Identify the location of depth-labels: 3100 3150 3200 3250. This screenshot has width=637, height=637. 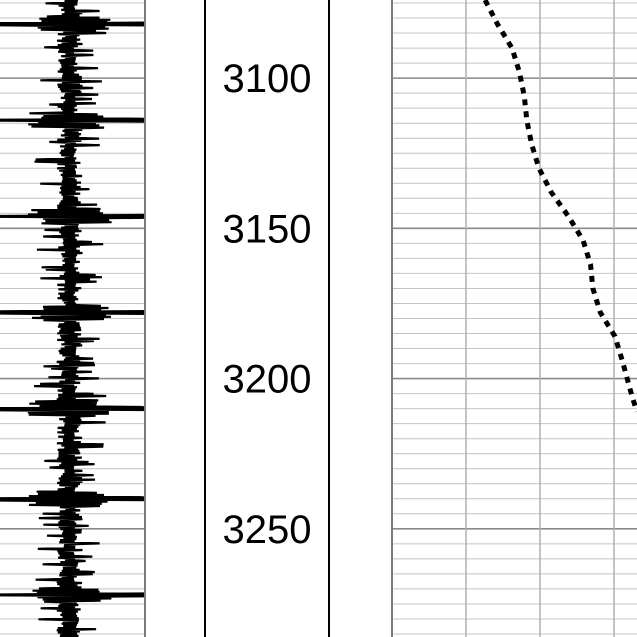
(267, 304).